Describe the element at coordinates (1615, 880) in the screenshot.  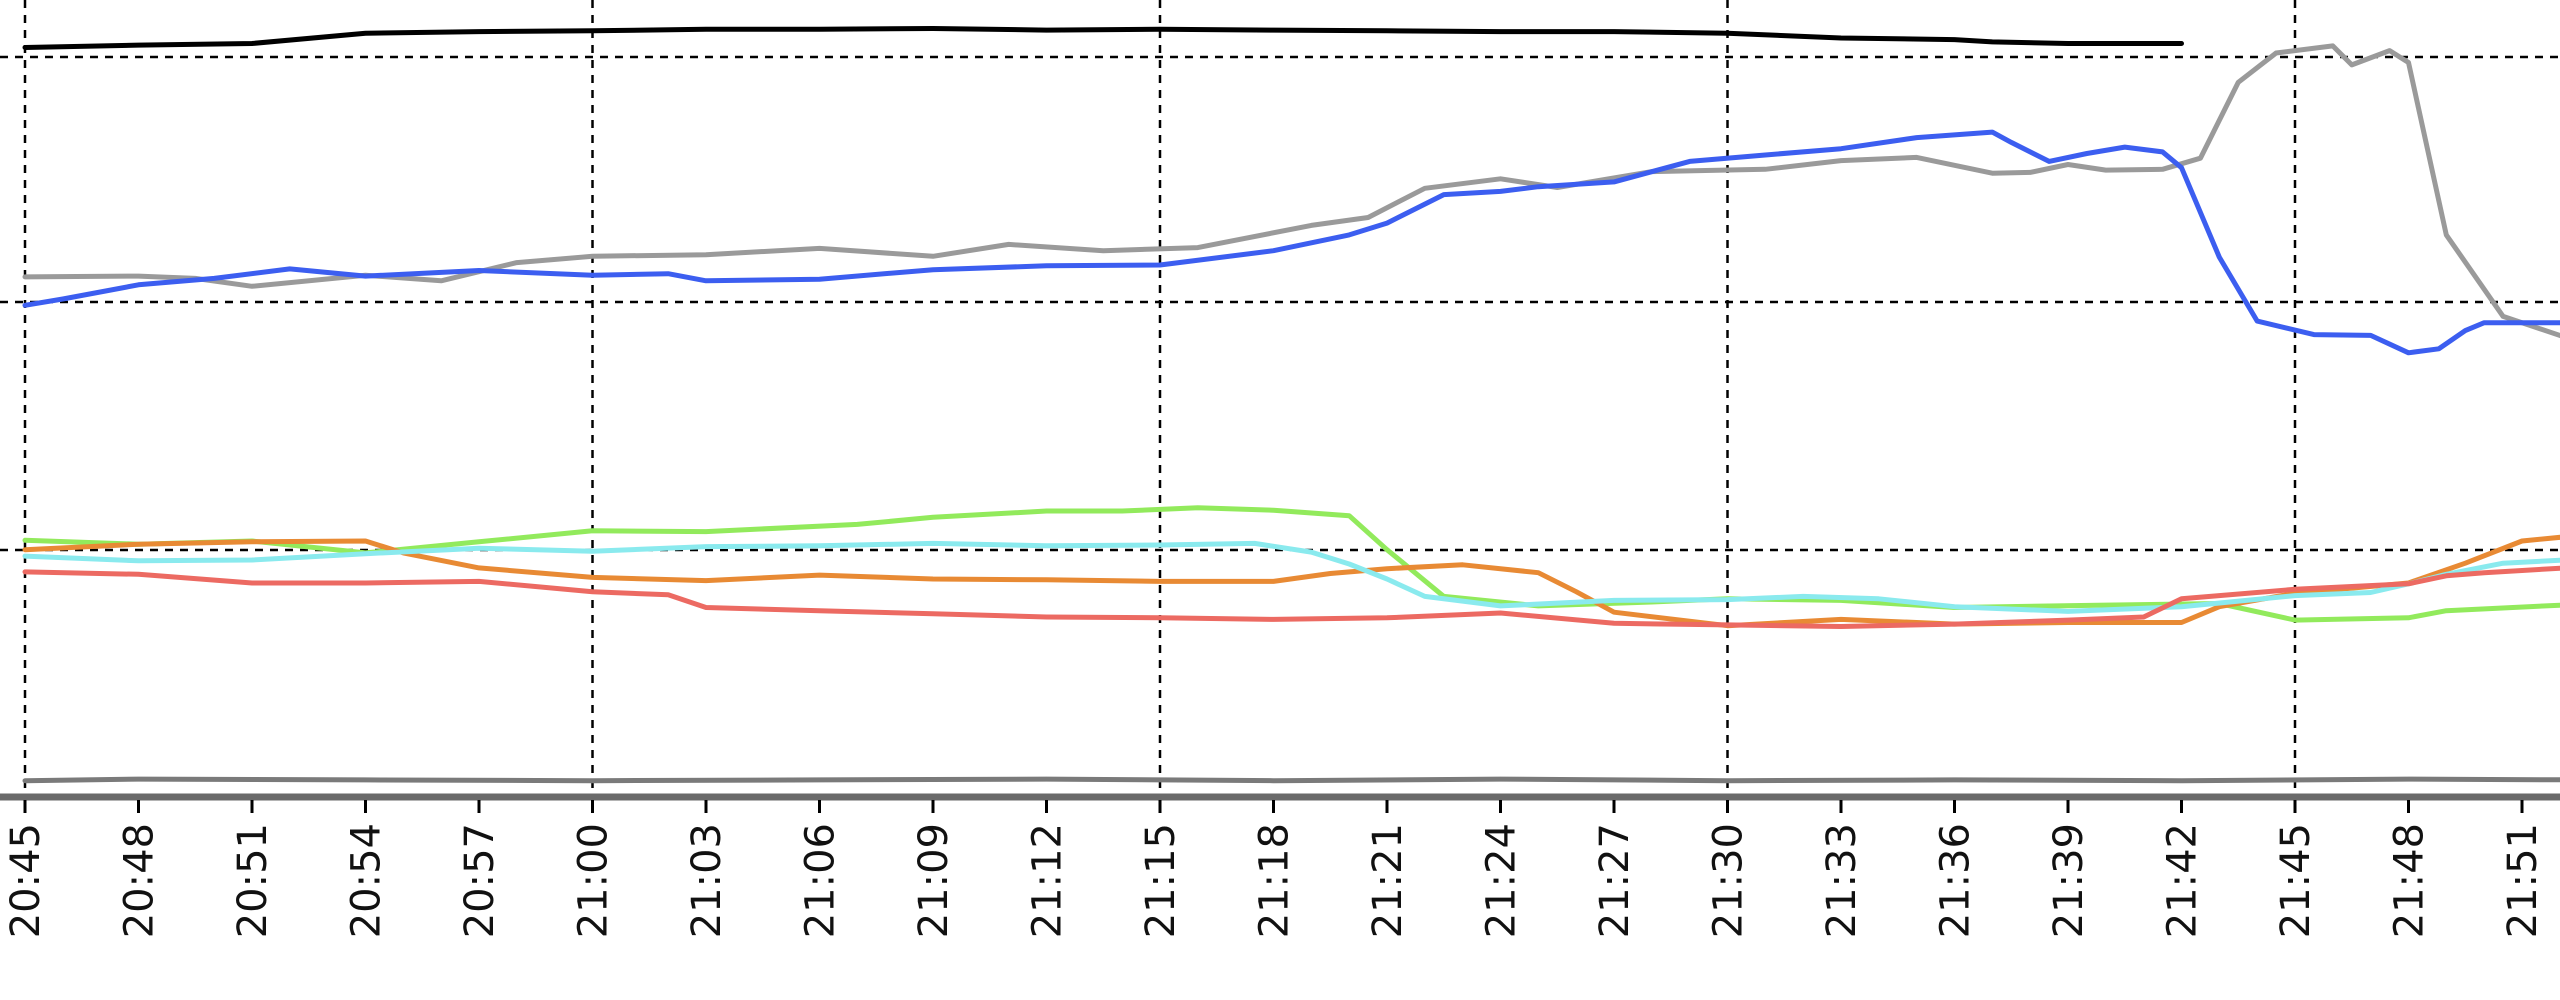
I see `x-tick-label: 21:27` at that location.